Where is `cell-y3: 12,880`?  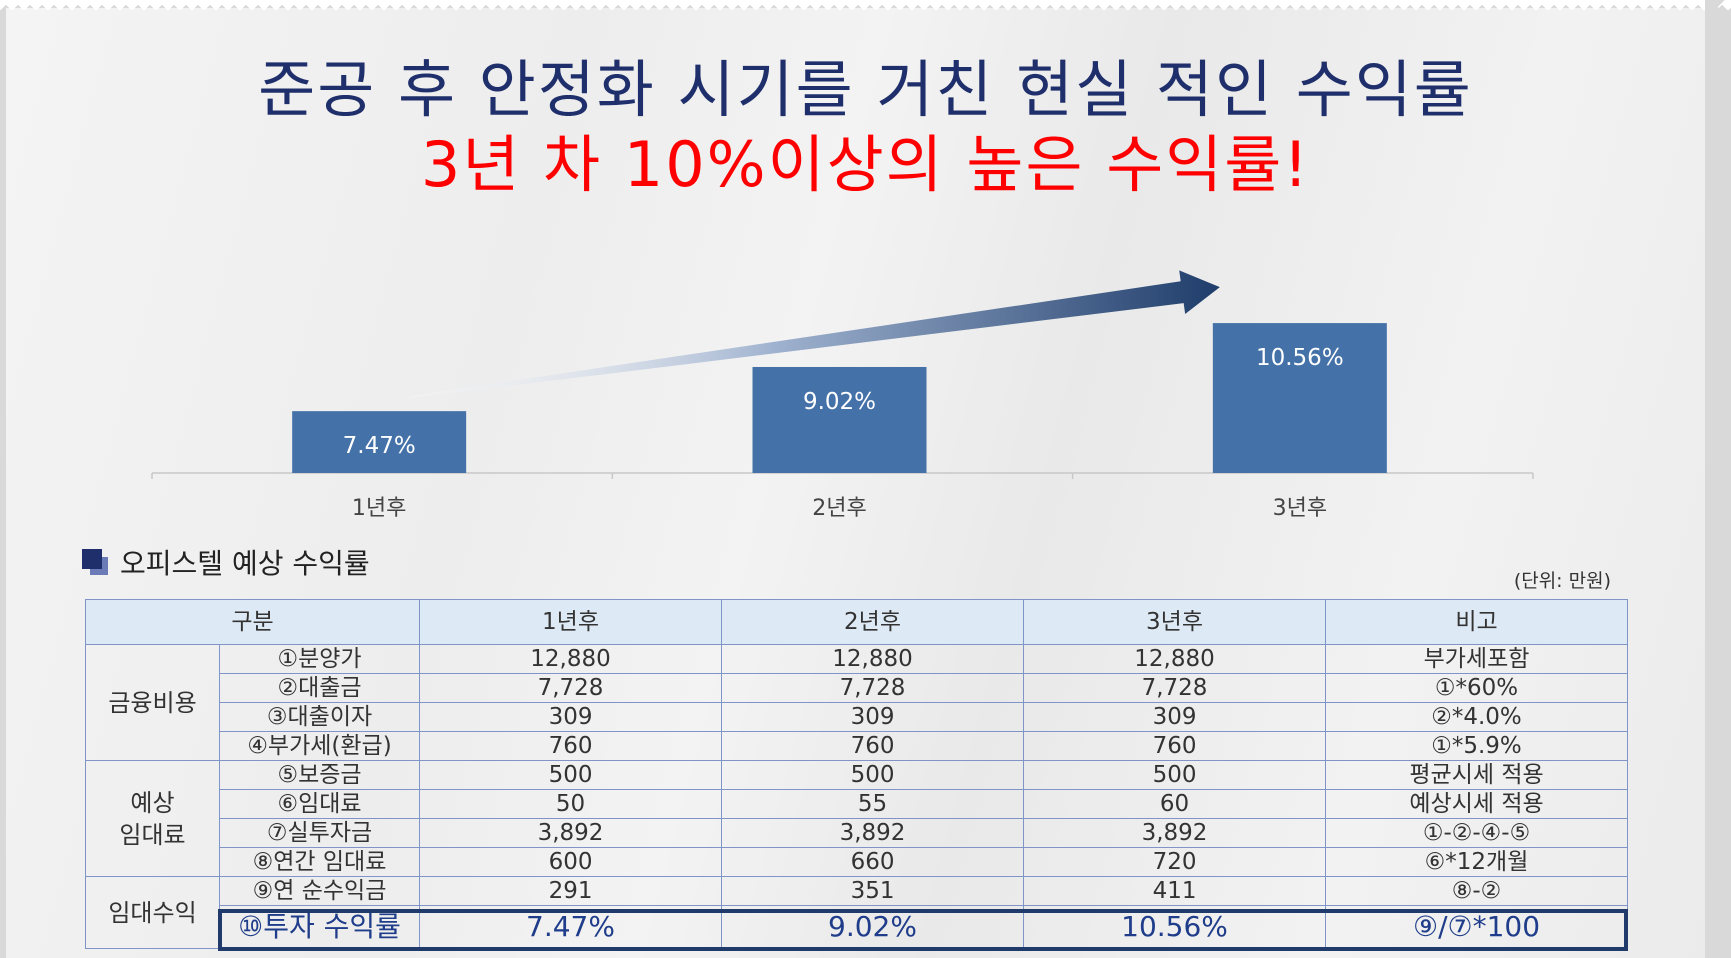 cell-y3: 12,880 is located at coordinates (1175, 659).